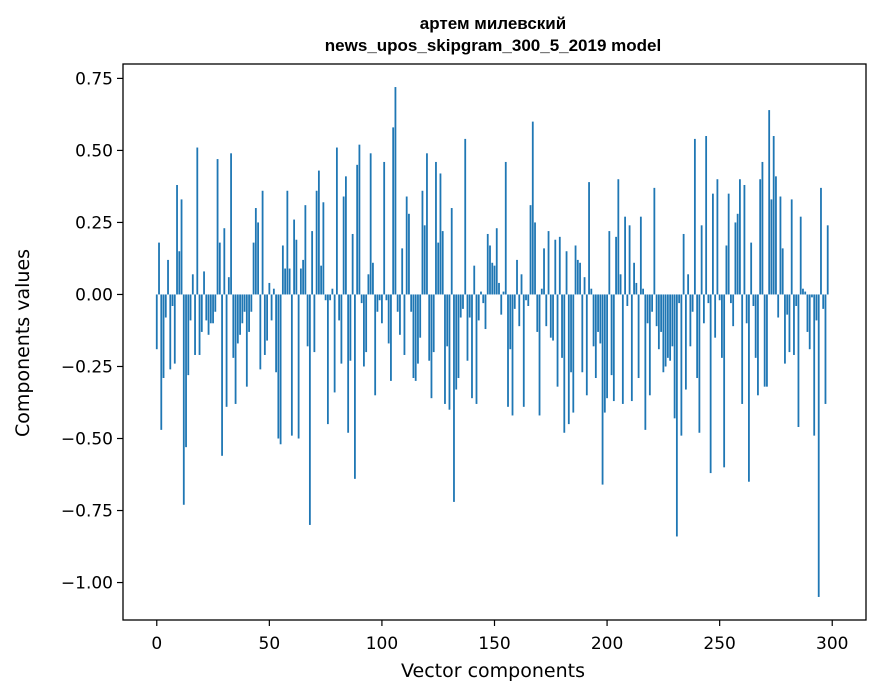 This screenshot has width=880, height=696. Describe the element at coordinates (382, 644) in the screenshot. I see `x-tick-label: 100` at that location.